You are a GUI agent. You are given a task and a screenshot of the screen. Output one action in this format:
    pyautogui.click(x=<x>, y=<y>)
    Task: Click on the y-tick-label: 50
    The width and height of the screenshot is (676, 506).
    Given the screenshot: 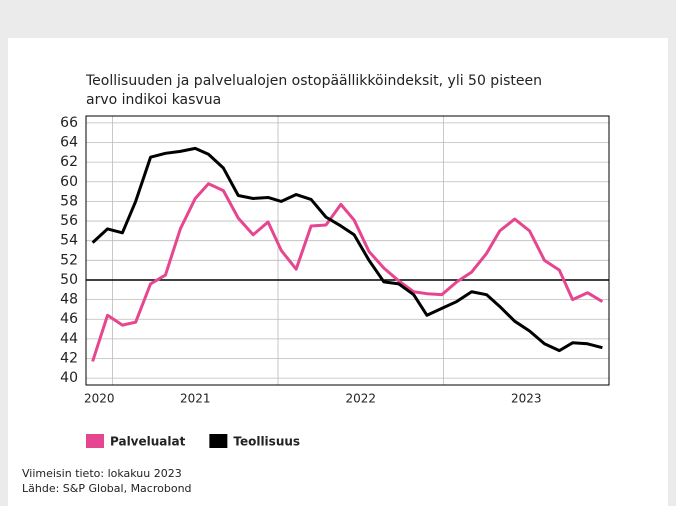 What is the action you would take?
    pyautogui.click(x=69, y=280)
    